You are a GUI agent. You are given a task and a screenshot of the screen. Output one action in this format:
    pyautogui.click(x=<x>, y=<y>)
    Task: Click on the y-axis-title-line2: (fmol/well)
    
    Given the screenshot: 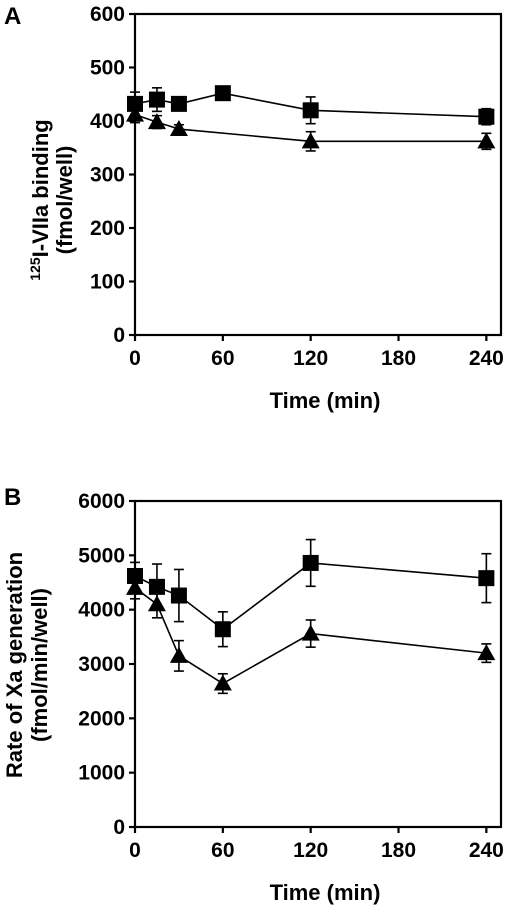 What is the action you would take?
    pyautogui.click(x=64, y=200)
    